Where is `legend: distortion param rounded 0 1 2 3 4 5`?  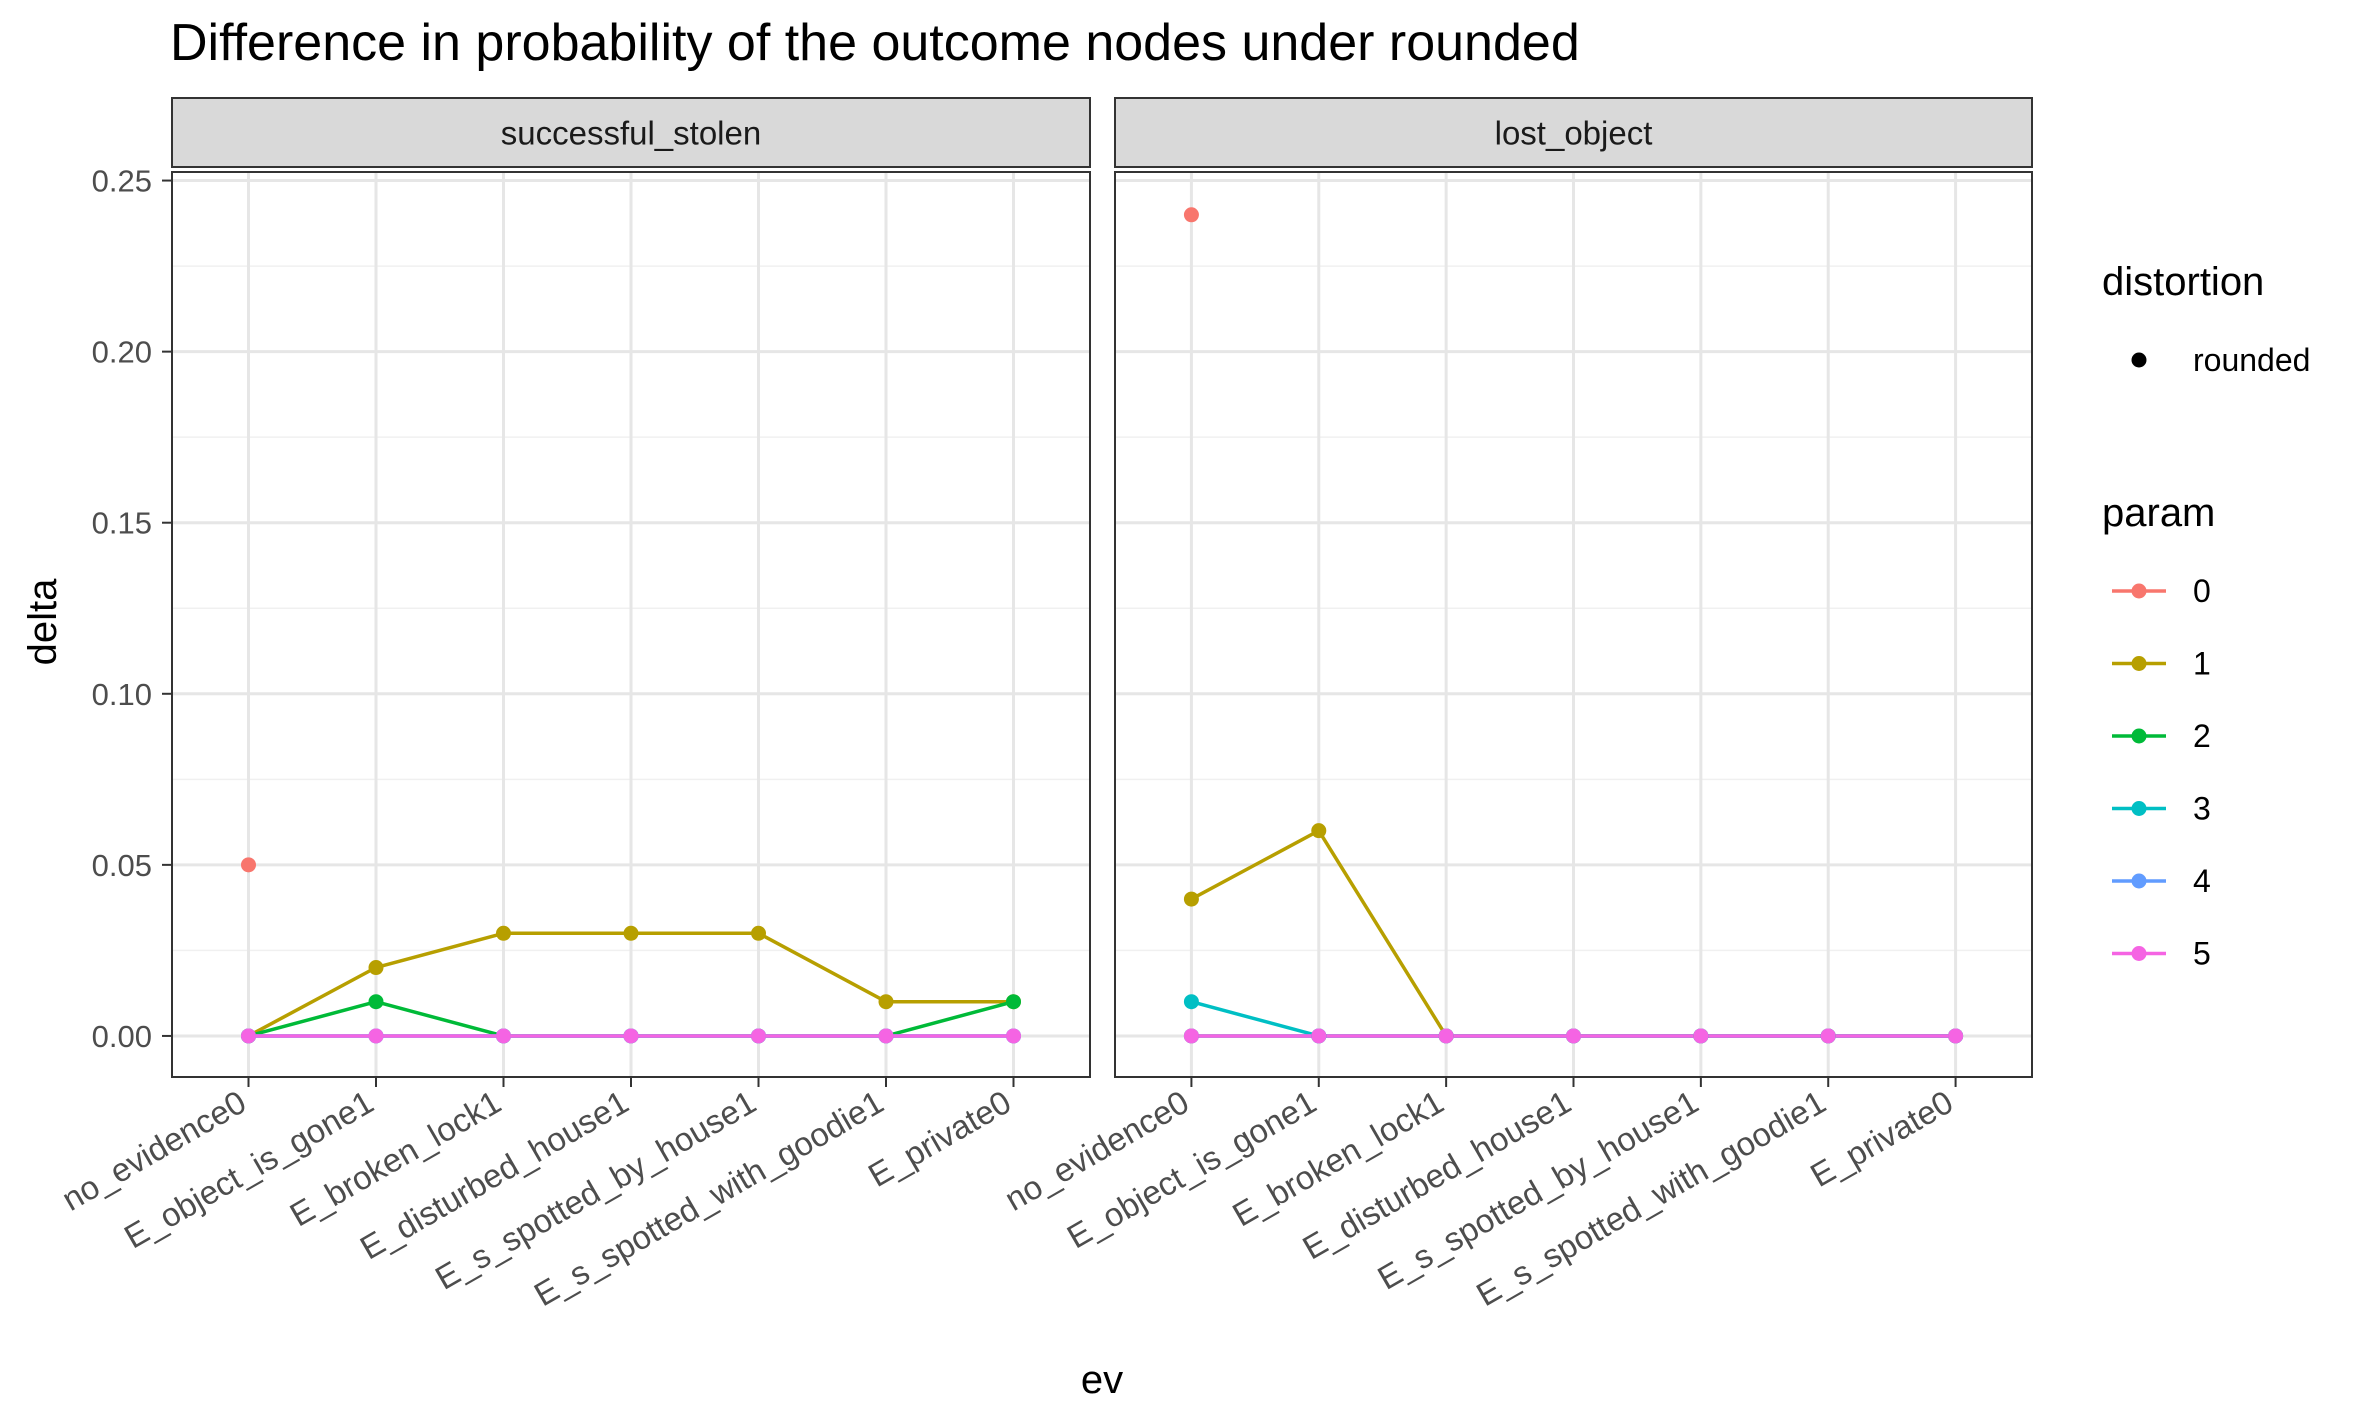 legend: distortion param rounded 0 1 2 3 4 5 is located at coordinates (2206, 616).